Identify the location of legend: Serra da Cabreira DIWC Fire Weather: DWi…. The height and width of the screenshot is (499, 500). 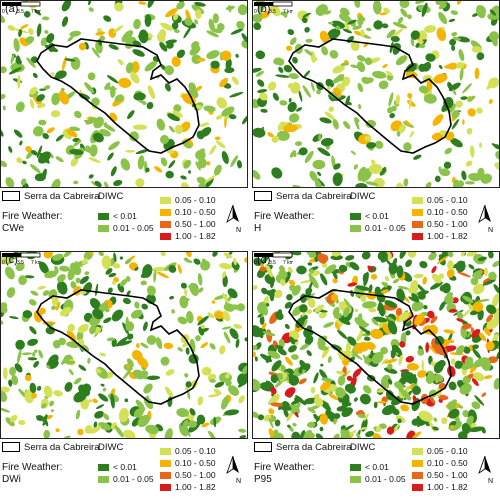
(124, 470).